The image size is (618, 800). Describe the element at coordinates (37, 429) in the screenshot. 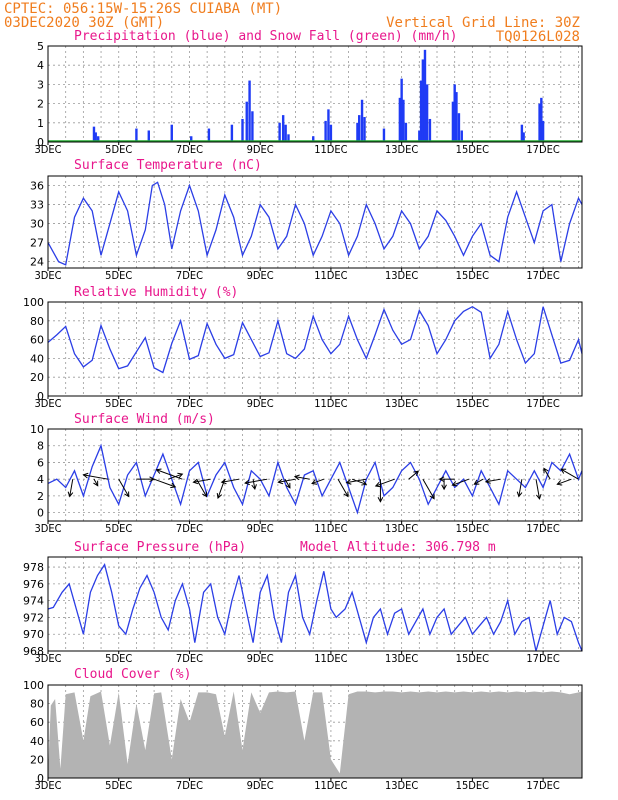

I see `y-tick-label: 10` at that location.